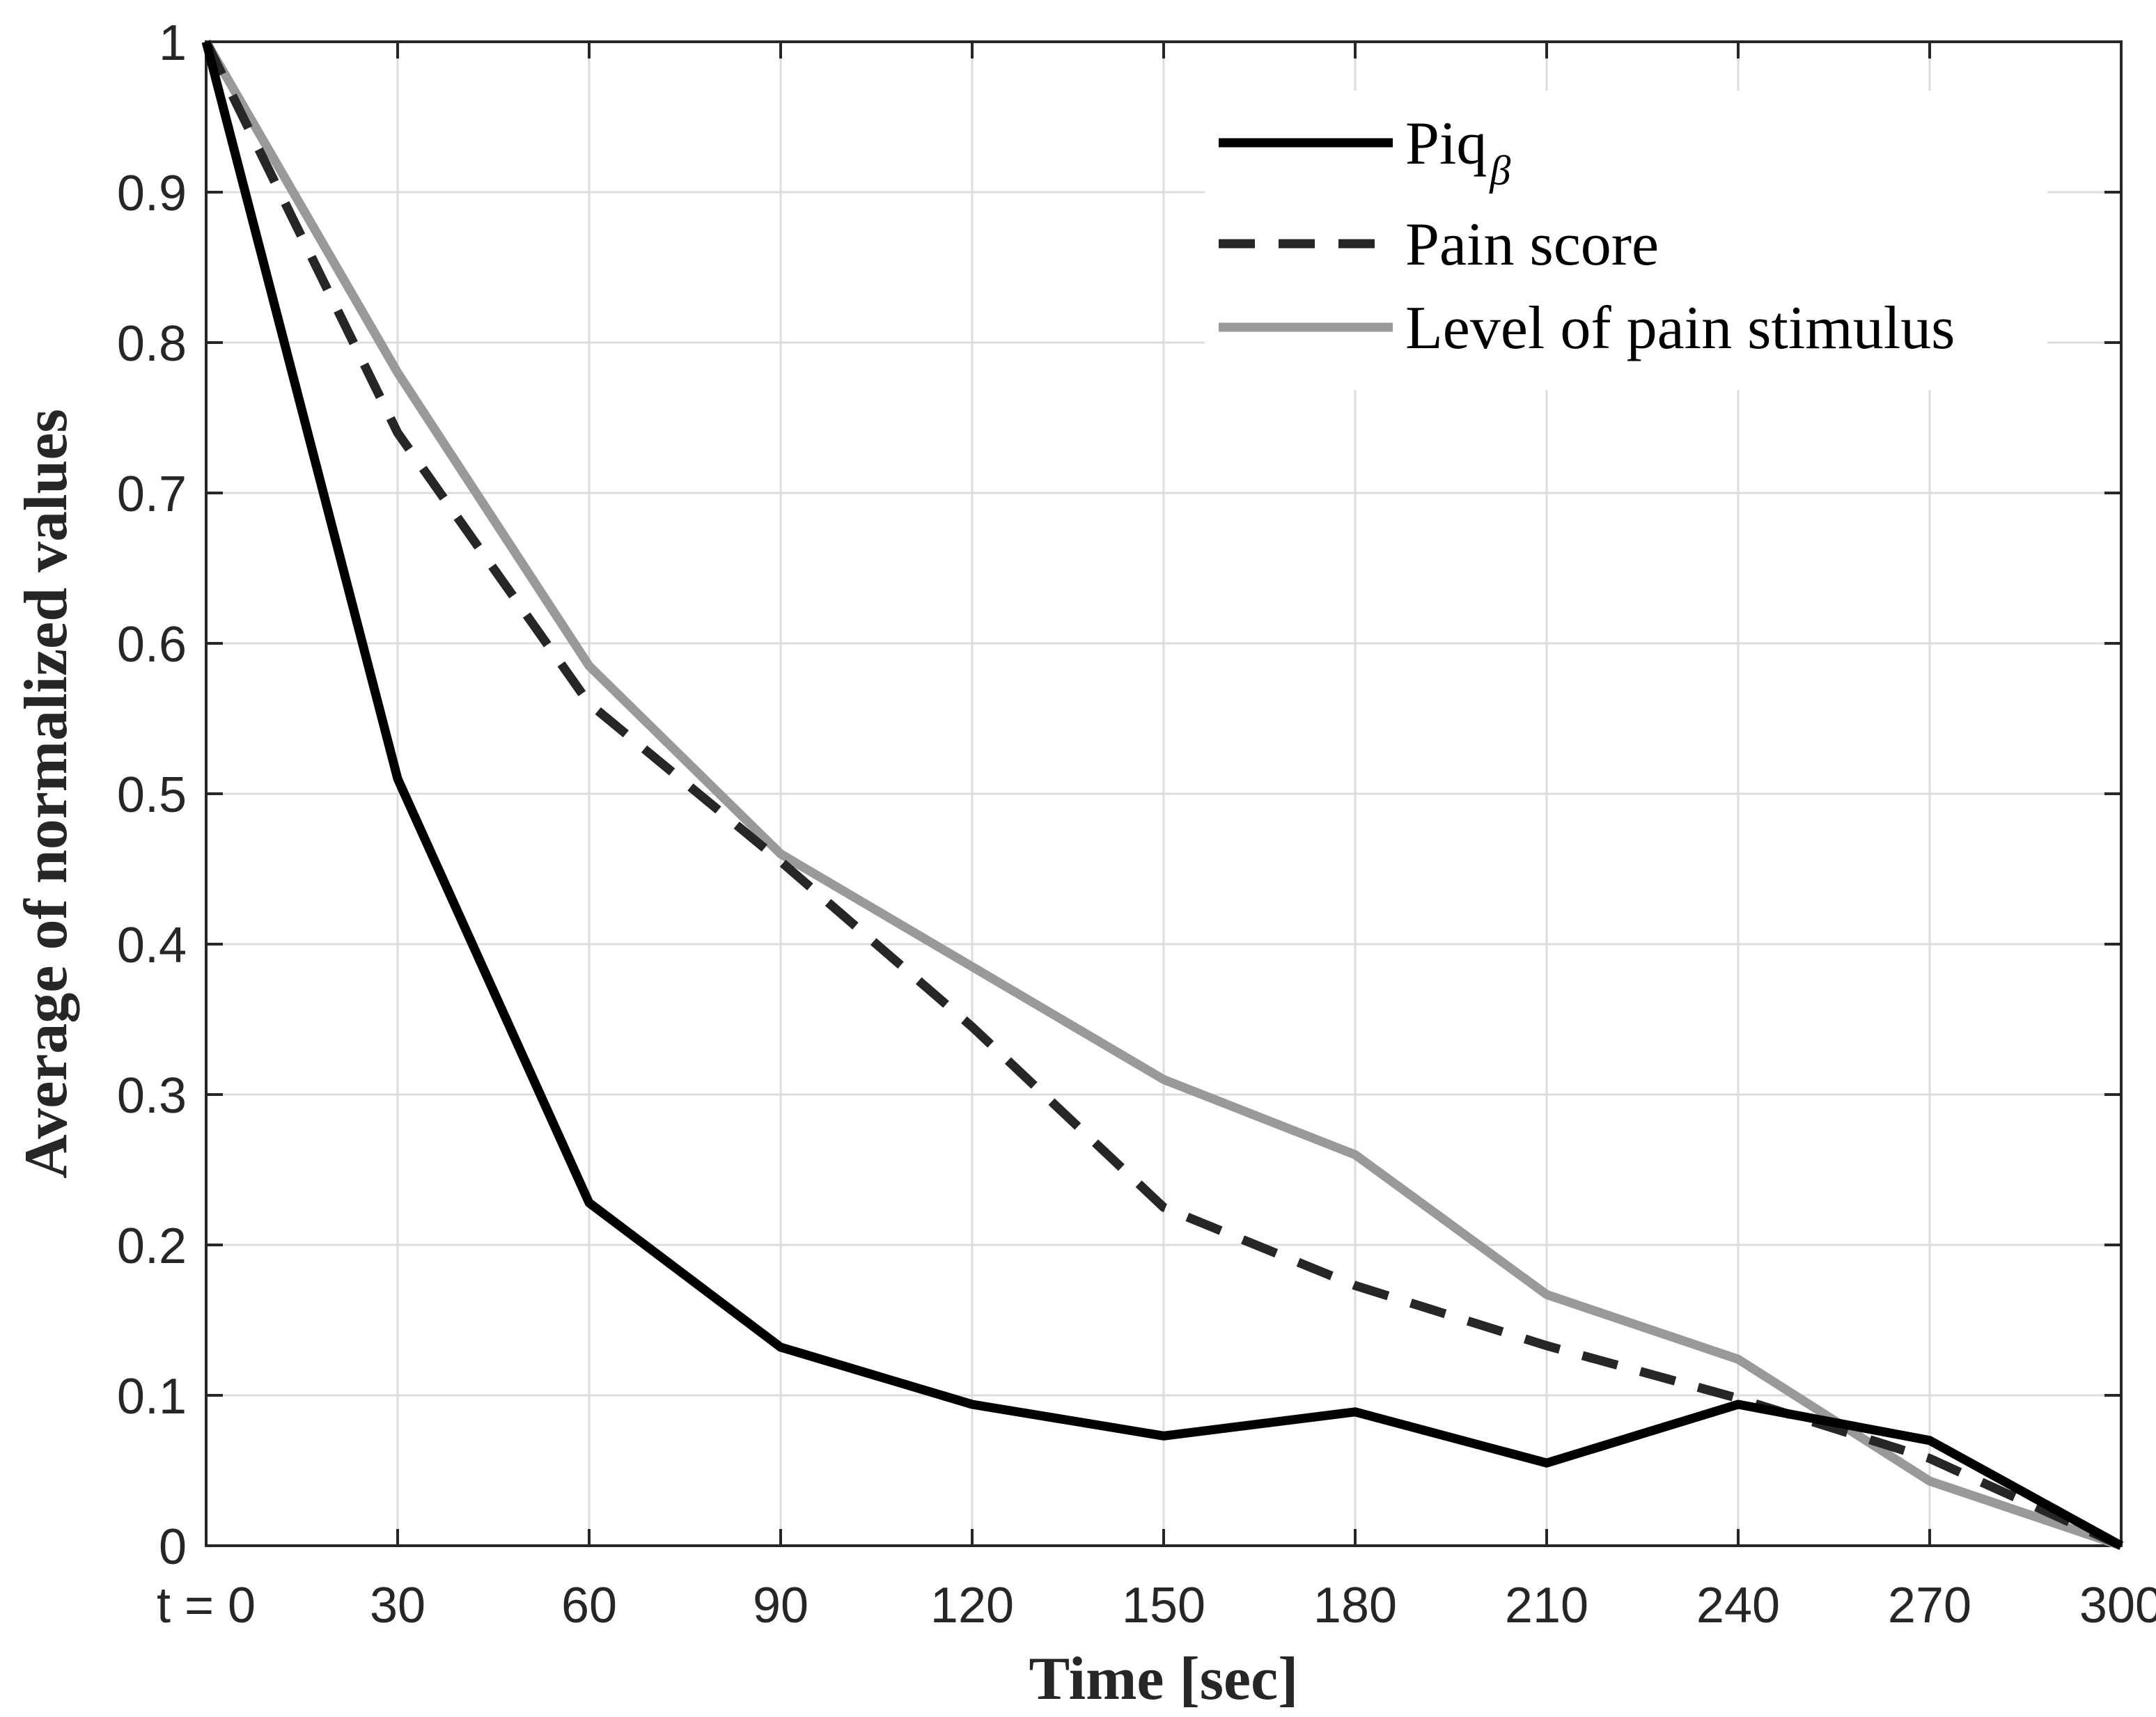  What do you see at coordinates (972, 1605) in the screenshot?
I see `x-tick-label: 120` at bounding box center [972, 1605].